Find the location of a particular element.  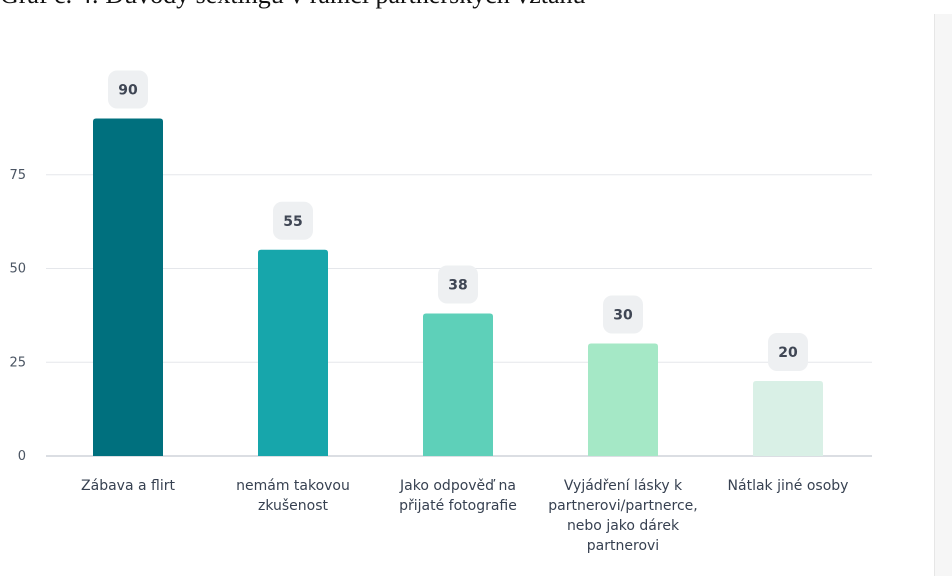

category-label: Nátlak jiné osoby is located at coordinates (788, 486).